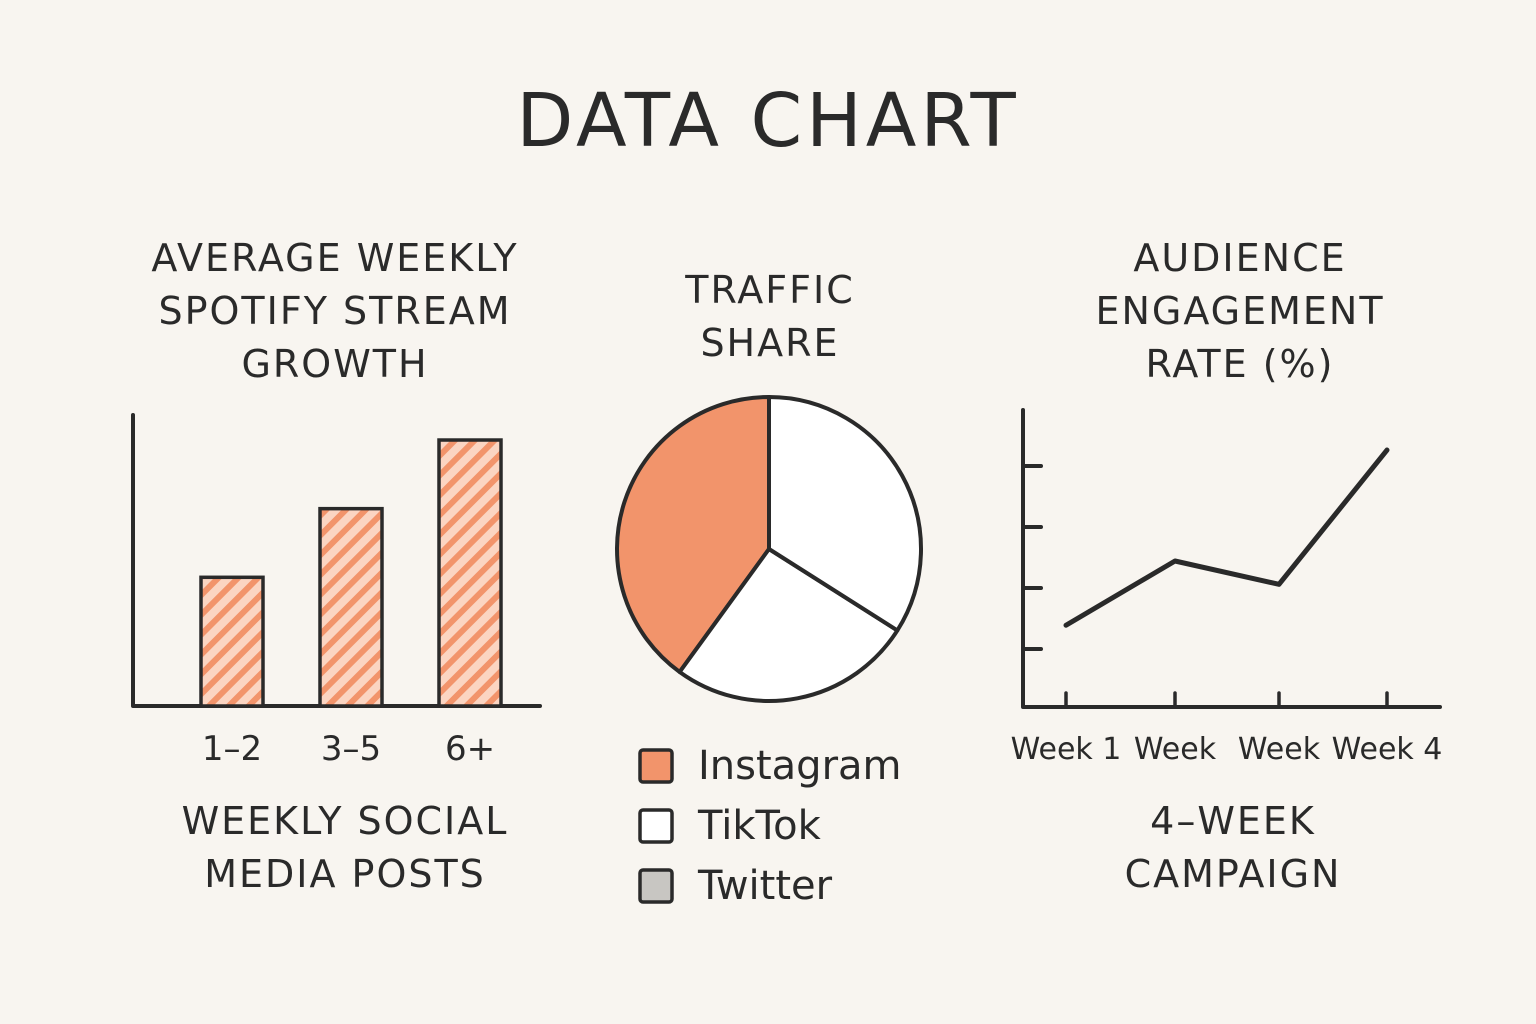  What do you see at coordinates (788, 625) in the screenshot?
I see `pie-slice-tiktok` at bounding box center [788, 625].